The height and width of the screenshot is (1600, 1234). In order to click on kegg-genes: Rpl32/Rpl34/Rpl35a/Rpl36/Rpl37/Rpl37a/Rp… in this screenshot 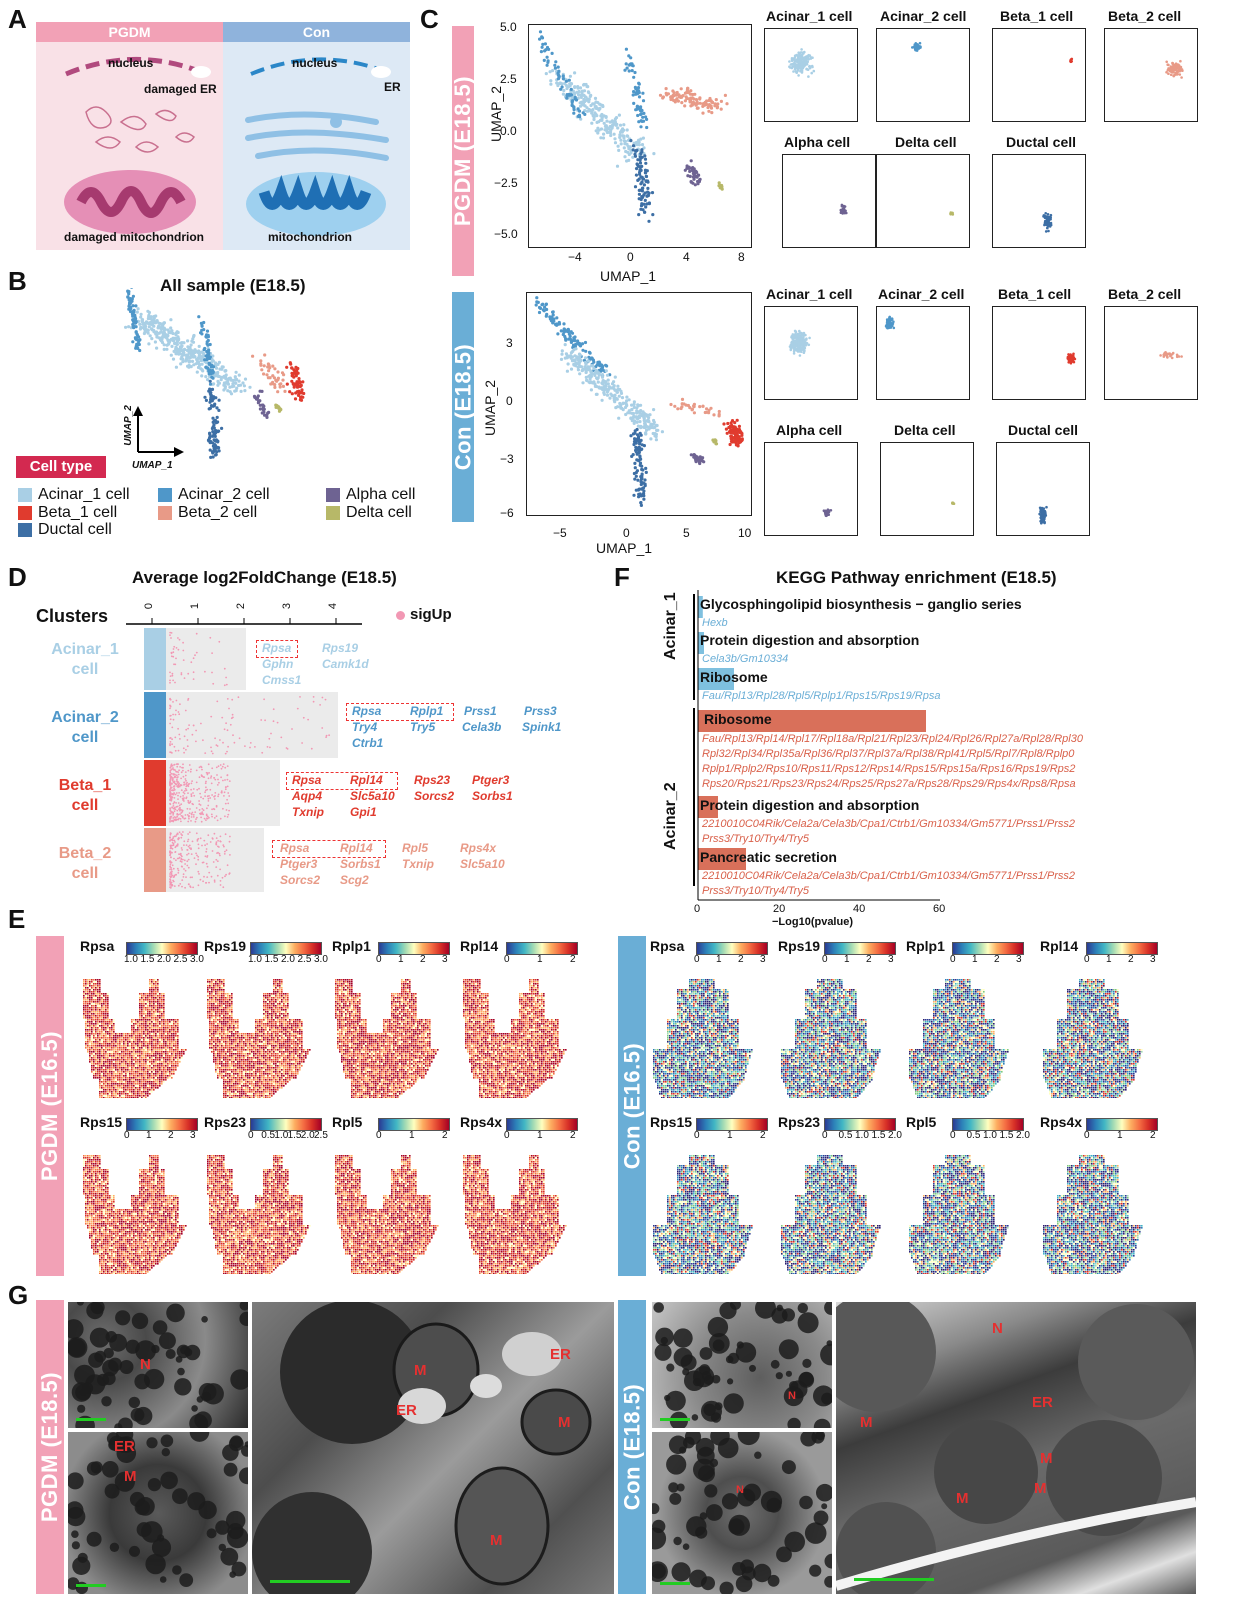, I will do `click(888, 754)`.